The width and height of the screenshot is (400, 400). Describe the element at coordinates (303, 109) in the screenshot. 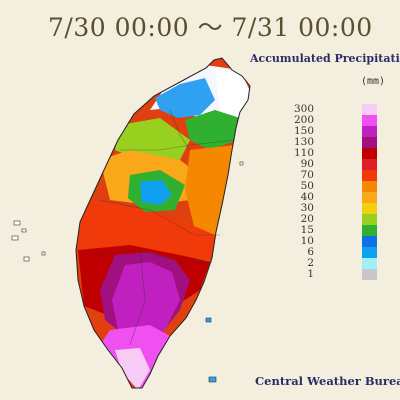

I see `legend-label: 300` at that location.